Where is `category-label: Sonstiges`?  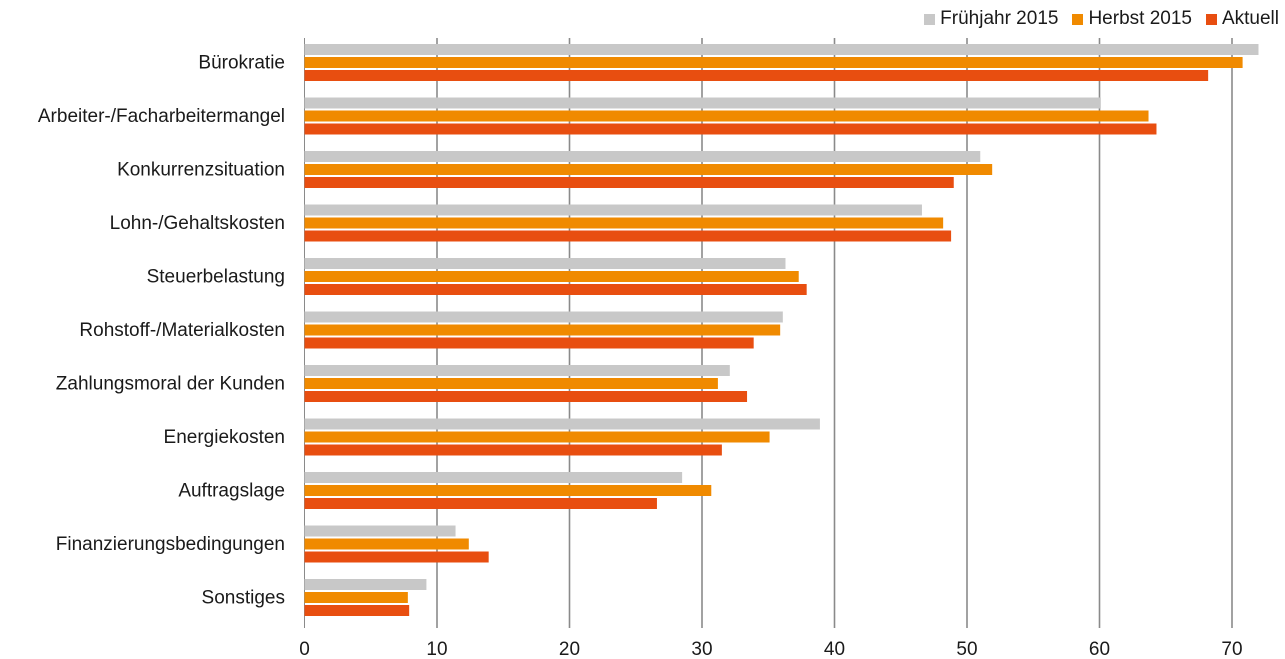
category-label: Sonstiges is located at coordinates (243, 598).